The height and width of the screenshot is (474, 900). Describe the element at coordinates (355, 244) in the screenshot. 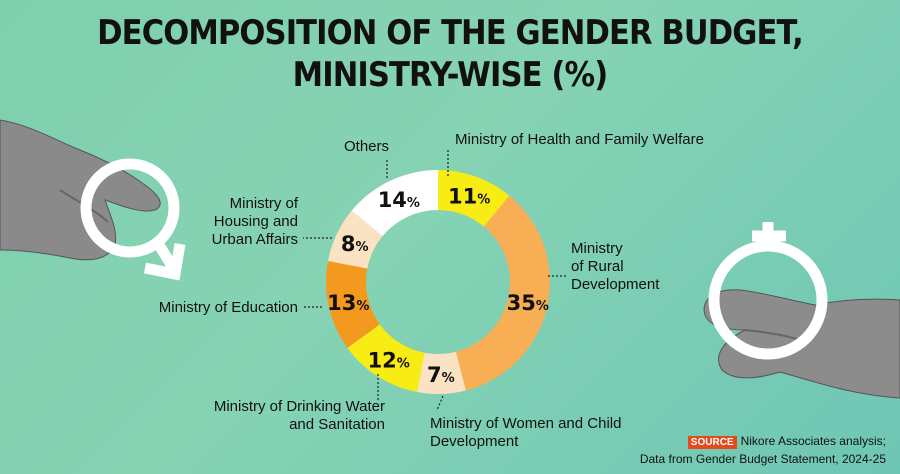

I see `slice-value-label: 8%` at that location.